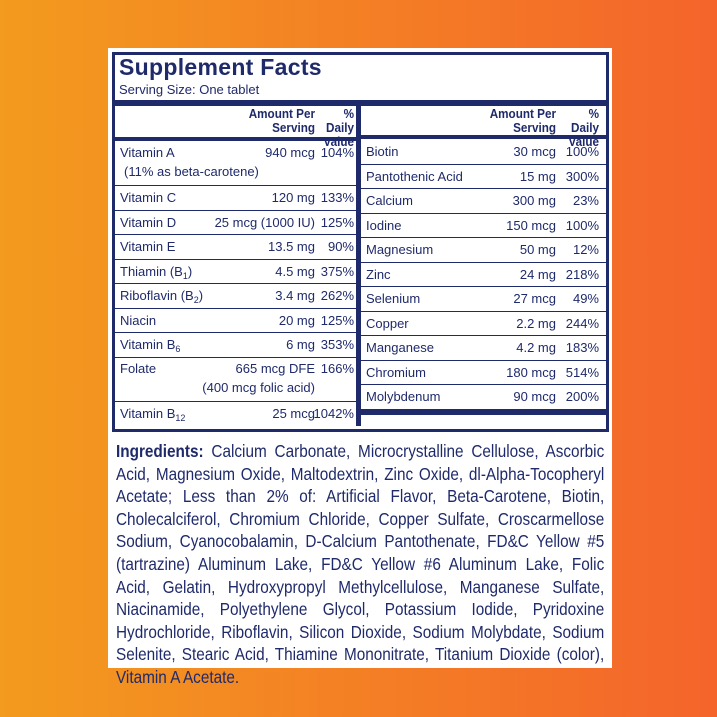 This screenshot has height=717, width=717. What do you see at coordinates (582, 323) in the screenshot?
I see `daily-value: 244%` at bounding box center [582, 323].